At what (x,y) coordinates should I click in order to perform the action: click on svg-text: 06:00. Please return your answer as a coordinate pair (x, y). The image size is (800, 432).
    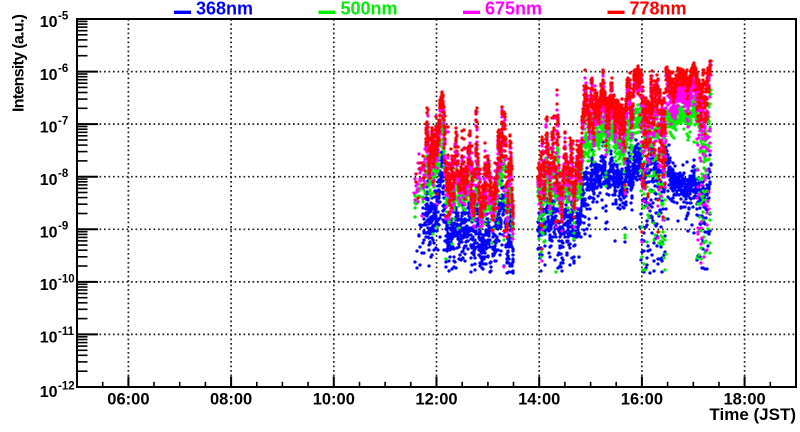
    Looking at the image, I should click on (128, 400).